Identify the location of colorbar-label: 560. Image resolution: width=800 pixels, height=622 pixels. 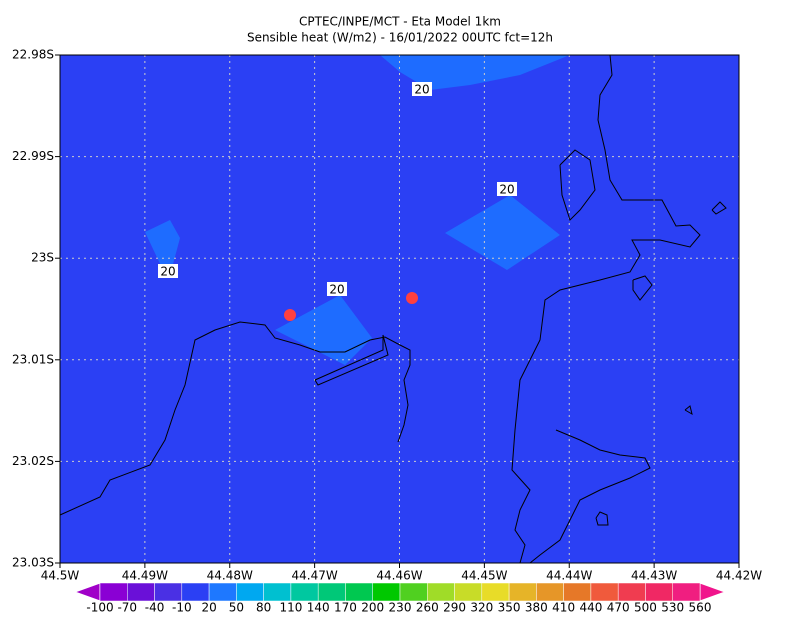
(700, 608).